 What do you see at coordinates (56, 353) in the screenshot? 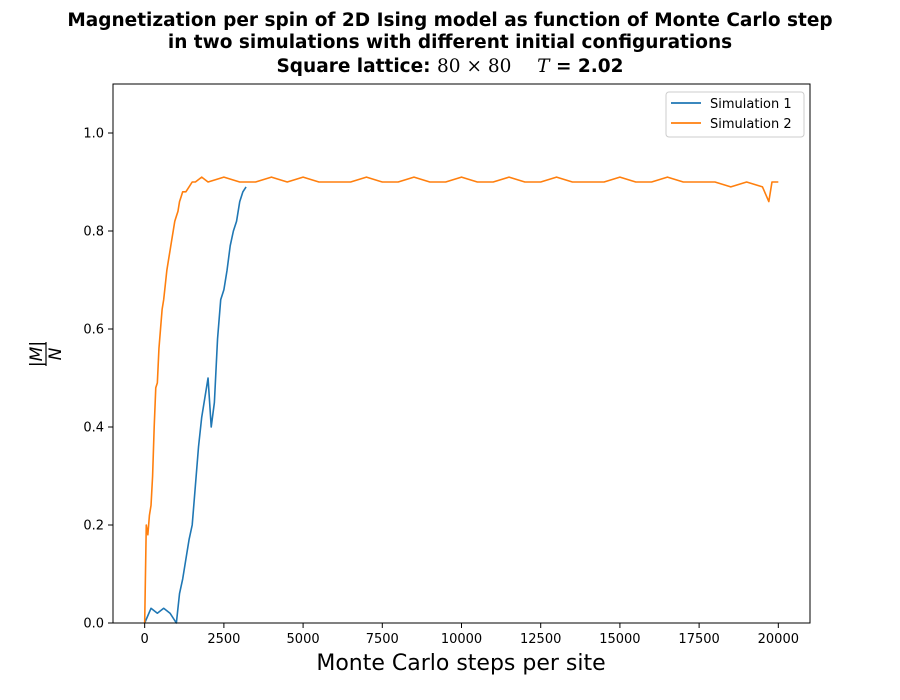
I see `y-axis-label-denominator: N` at bounding box center [56, 353].